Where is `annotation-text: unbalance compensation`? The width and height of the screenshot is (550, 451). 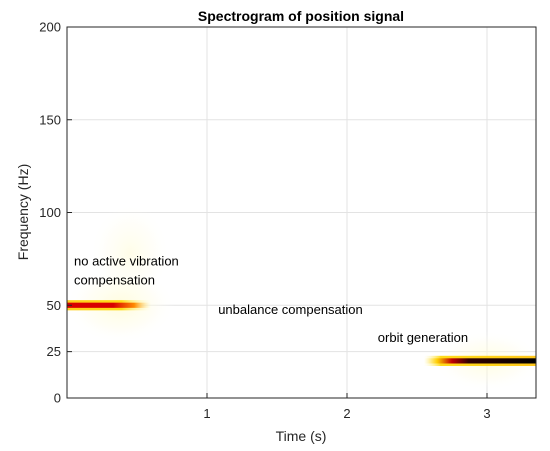
annotation-text: unbalance compensation is located at coordinates (290, 309).